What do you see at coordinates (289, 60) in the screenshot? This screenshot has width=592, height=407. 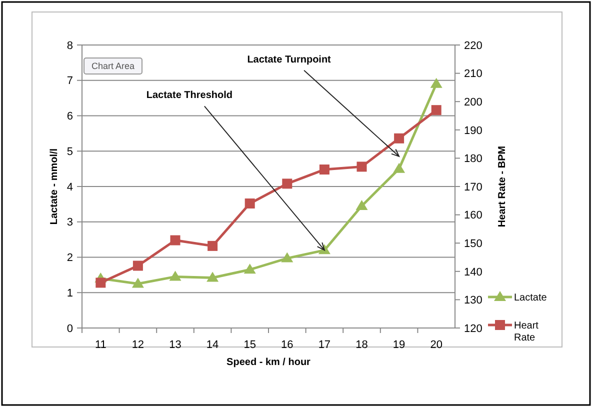 I see `annotation: Lactate Turnpoint` at bounding box center [289, 60].